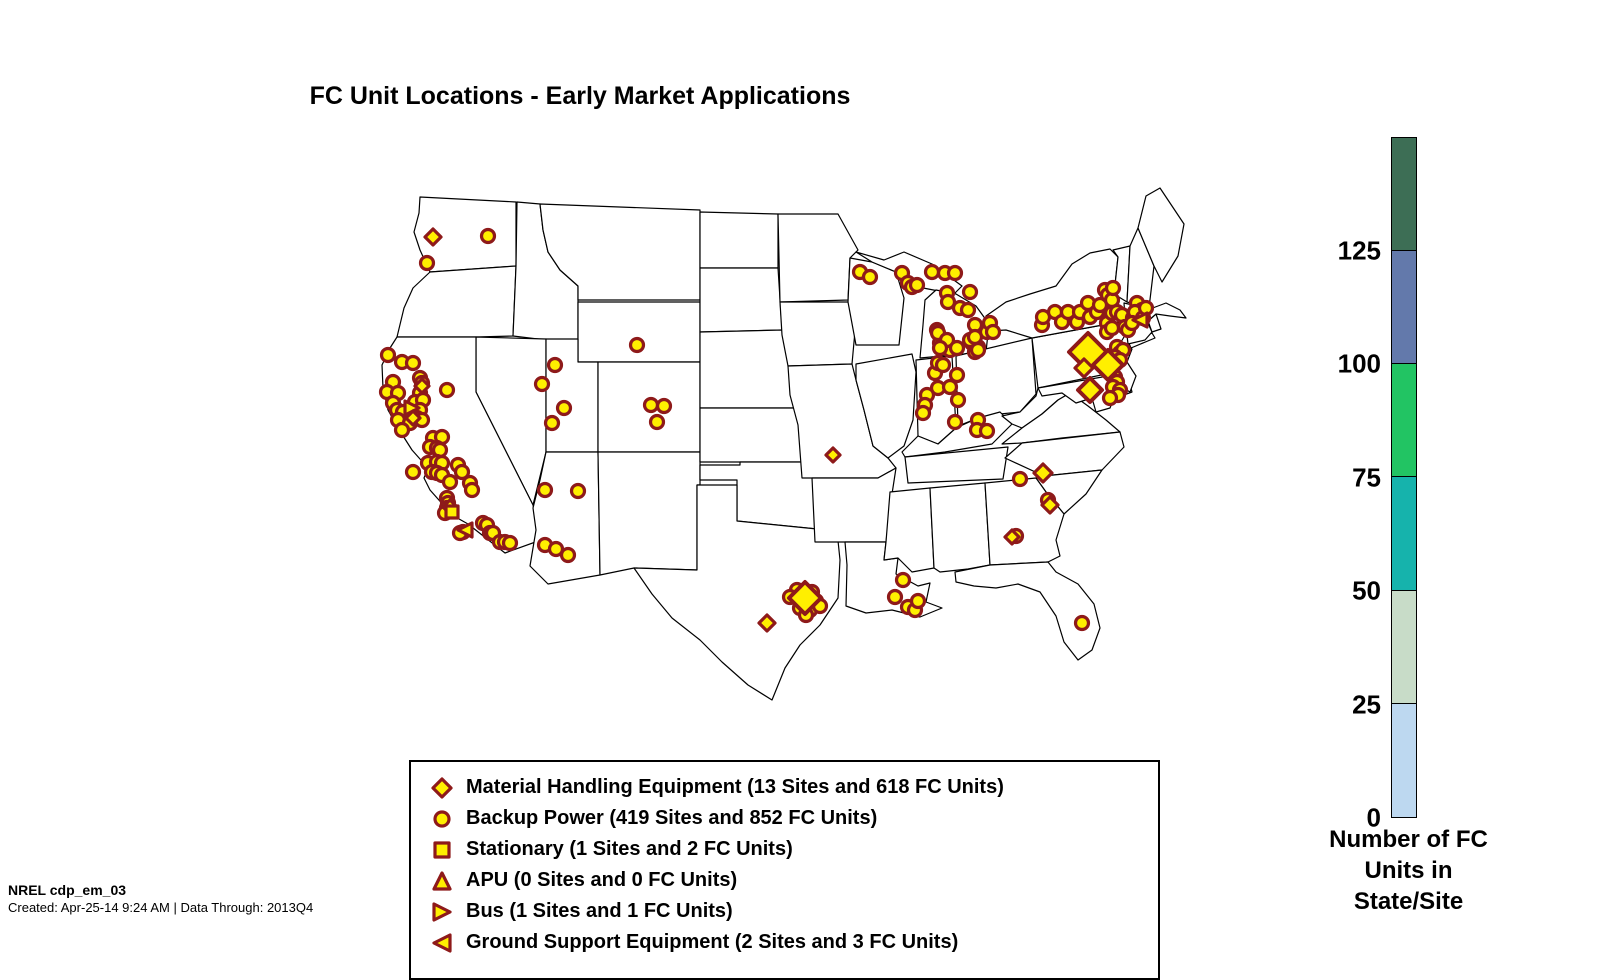  Describe the element at coordinates (1359, 250) in the screenshot. I see `colorbar-tick-125: 125` at that location.